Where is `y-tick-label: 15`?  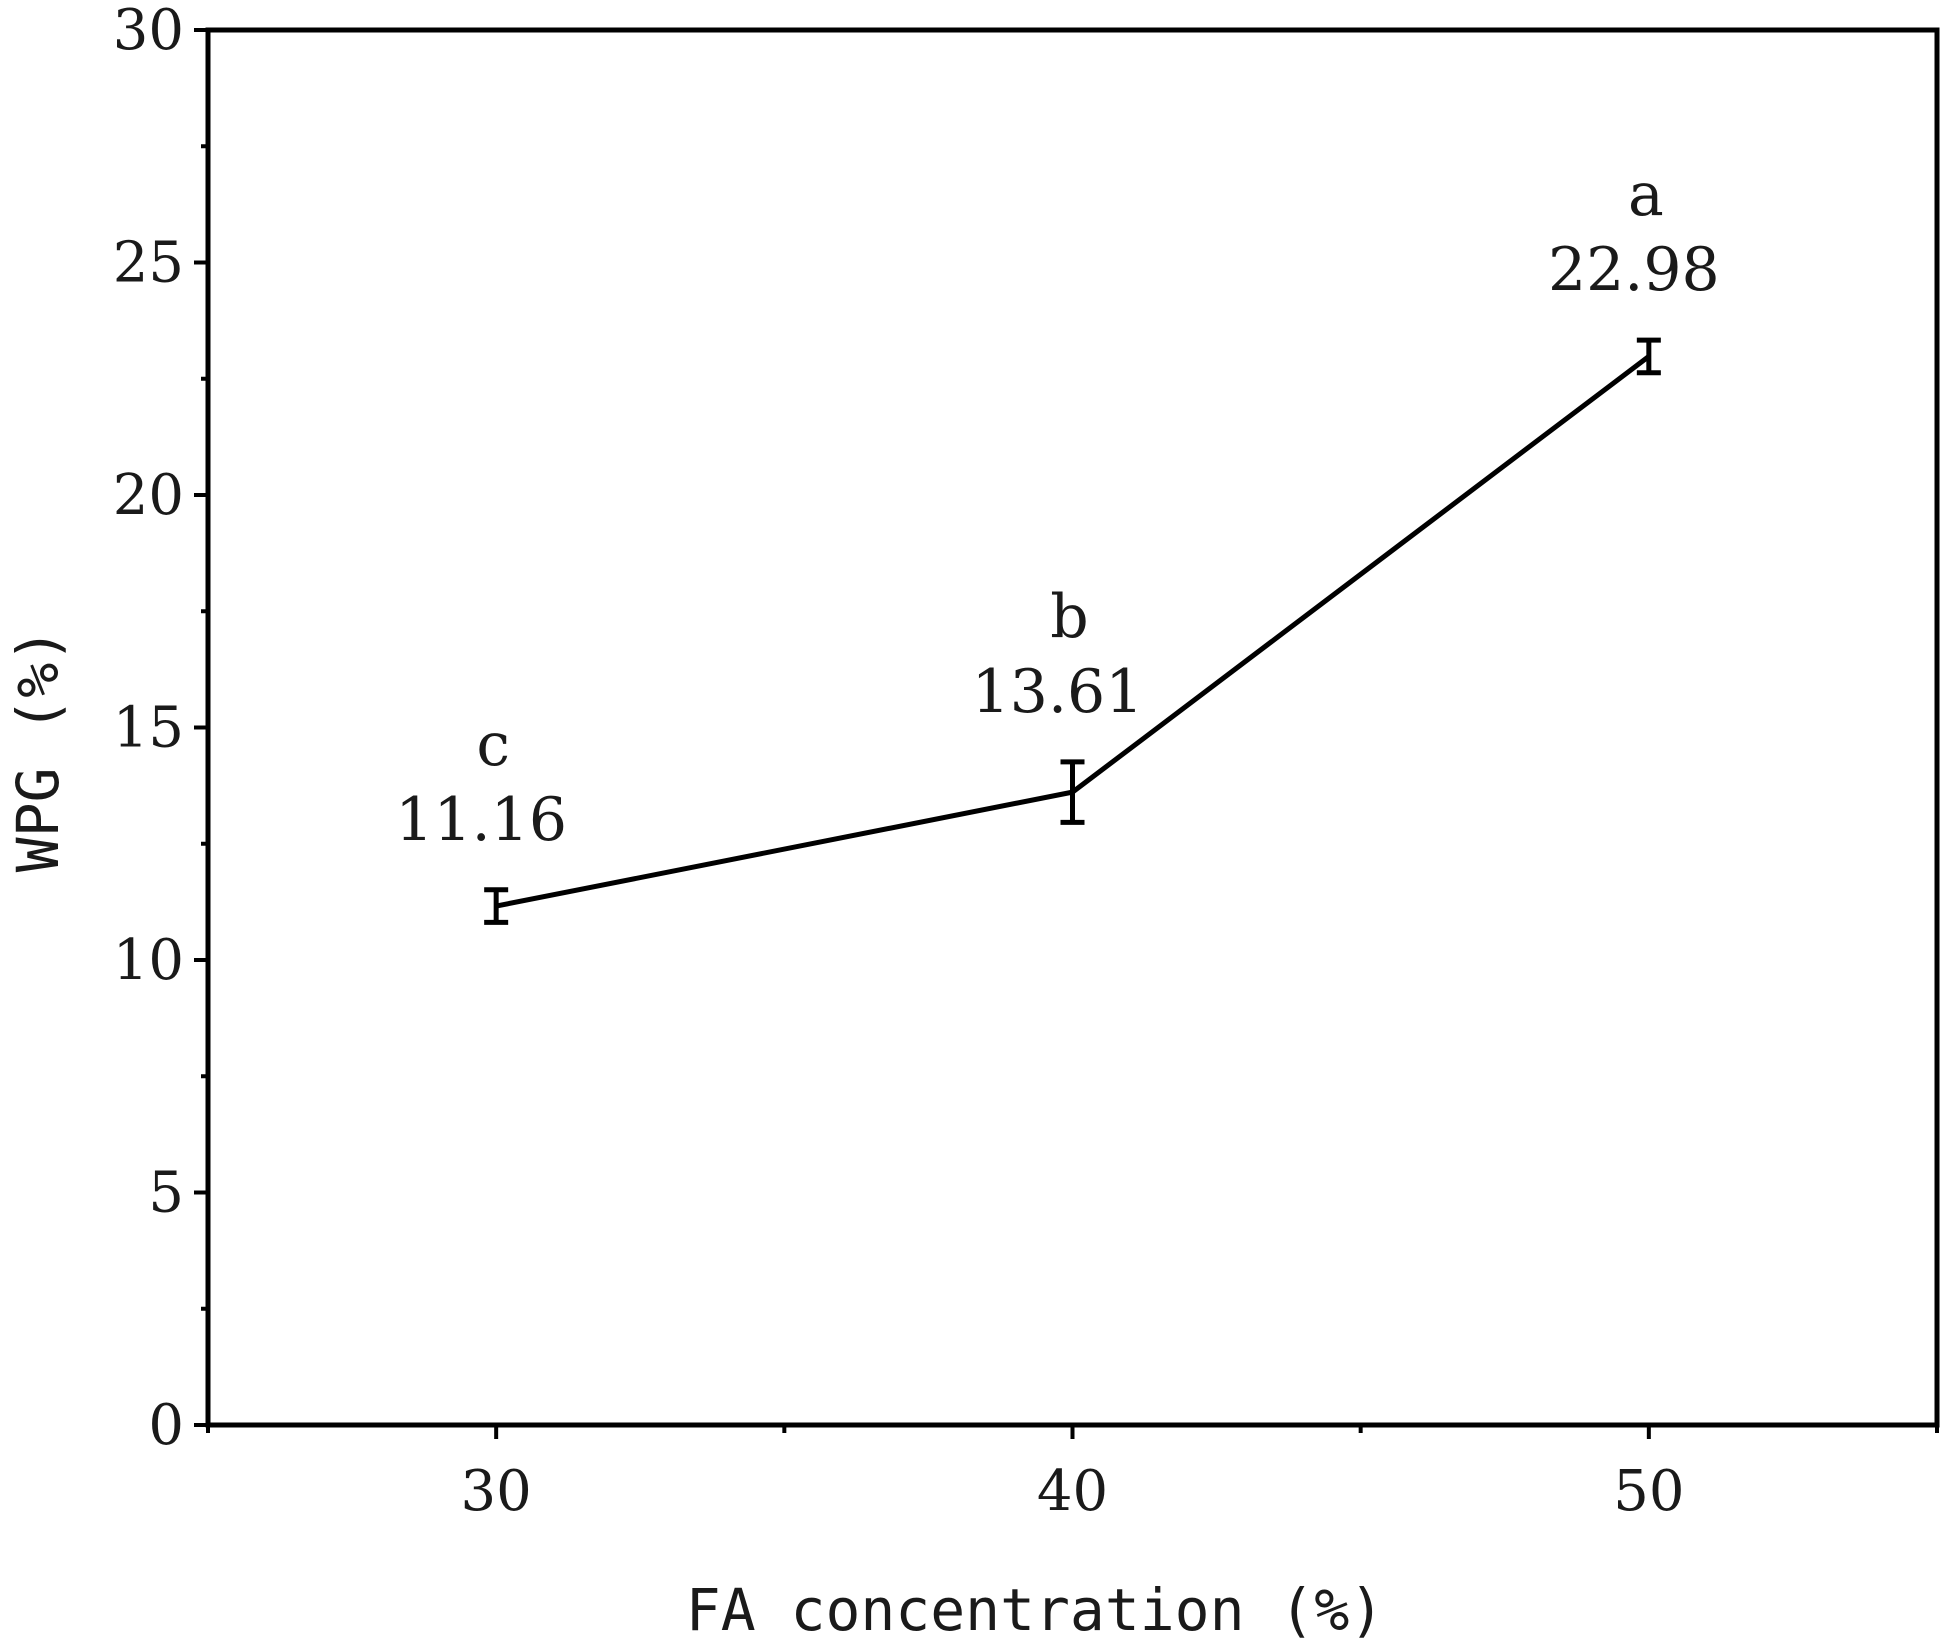
y-tick-label: 15 is located at coordinates (148, 728).